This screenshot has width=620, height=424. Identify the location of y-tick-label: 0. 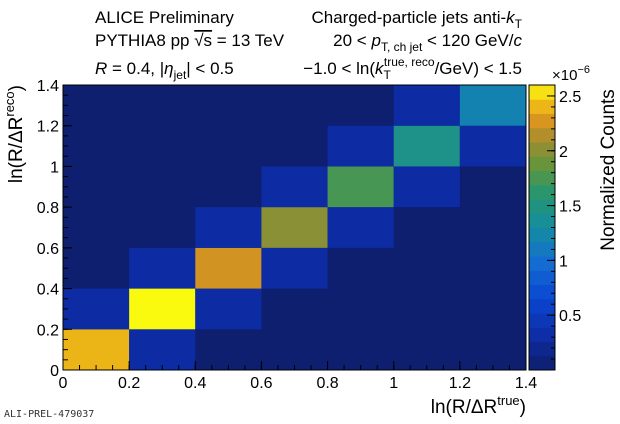
(54, 371).